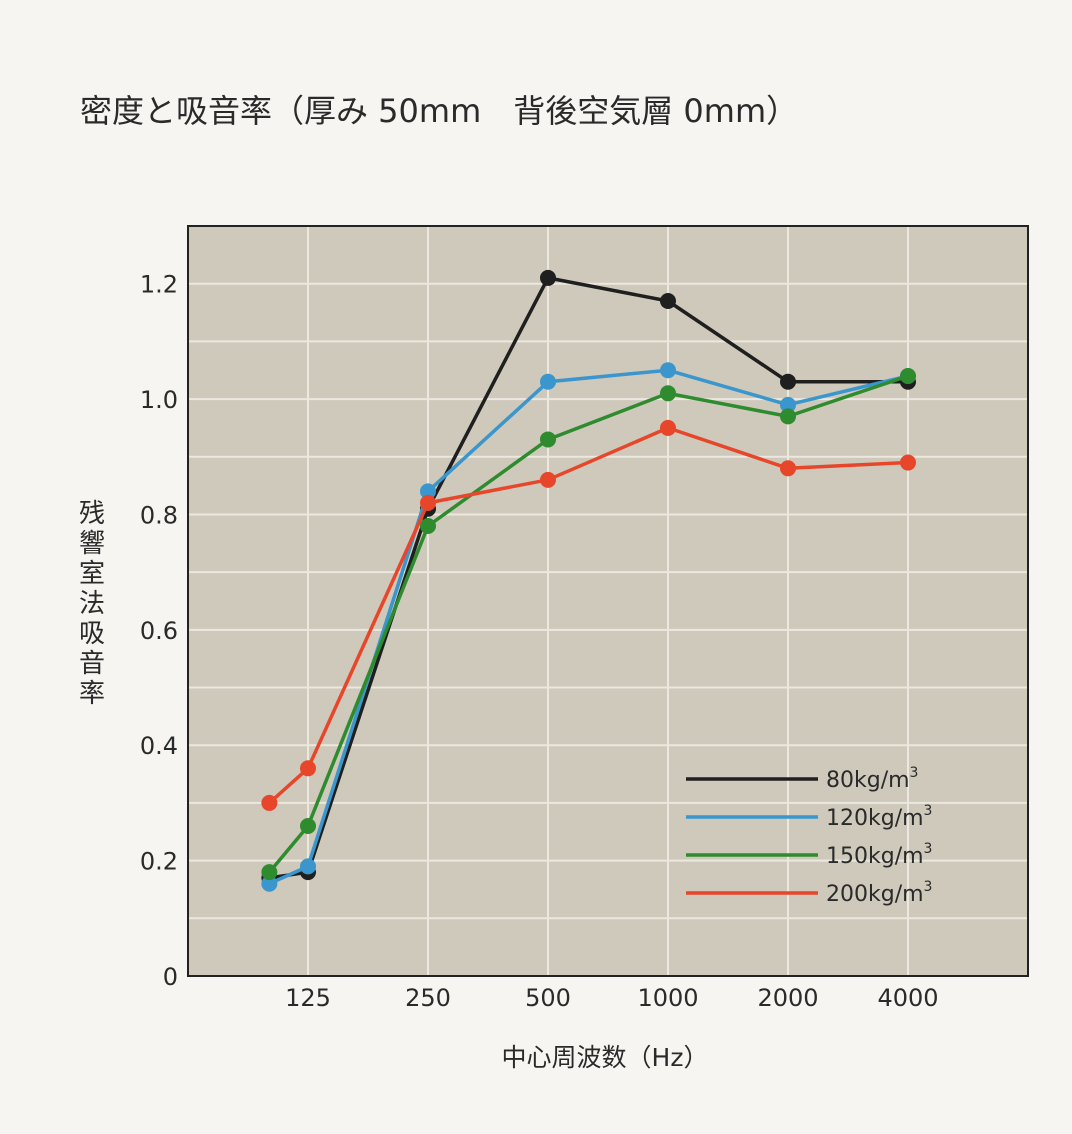  I want to click on y-label-char: 響, so click(92, 544).